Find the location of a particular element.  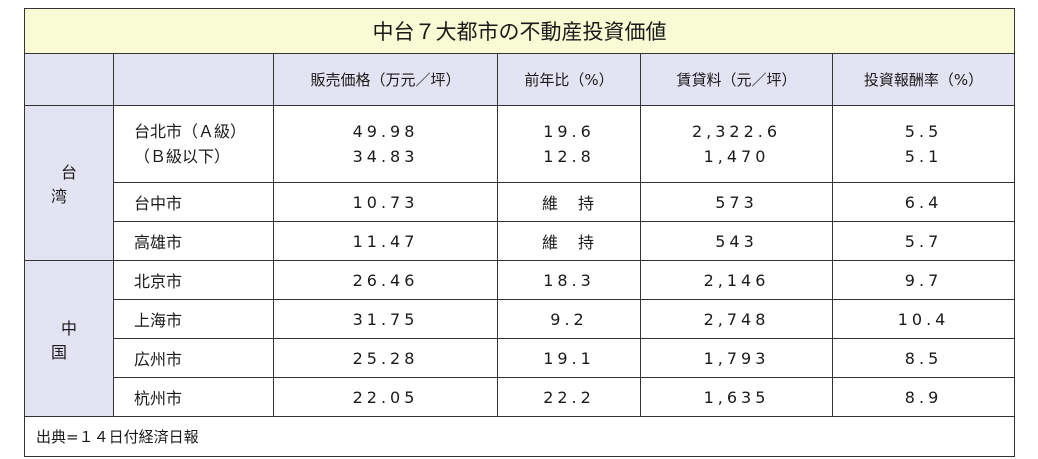

header-row: 販売価格（万元／坪） 前年比（%） 賃貸料（元／坪） 投資報酬率（%） is located at coordinates (520, 79).